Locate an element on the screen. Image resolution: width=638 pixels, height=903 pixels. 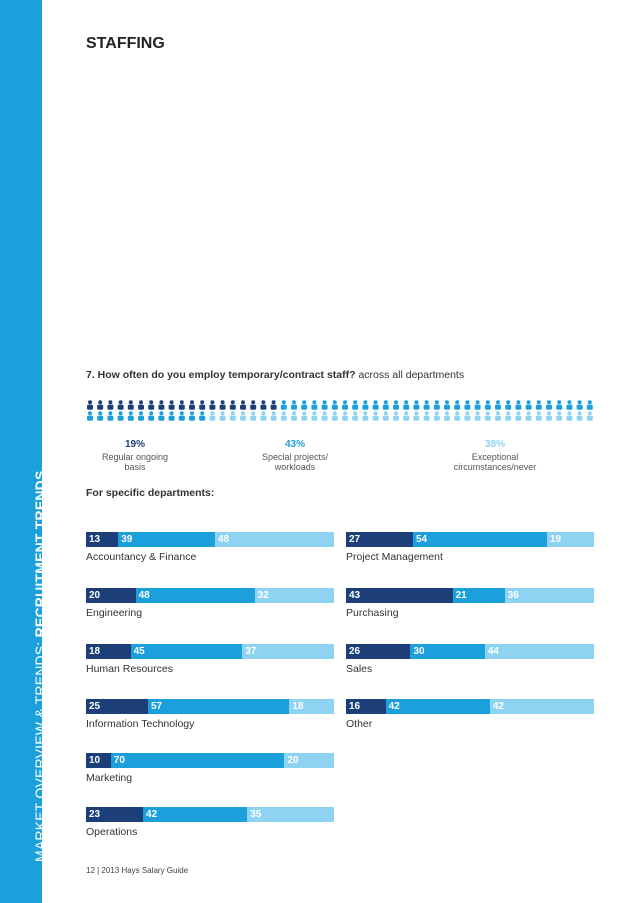
stacked-bar: 16 42 42 is located at coordinates (470, 706).